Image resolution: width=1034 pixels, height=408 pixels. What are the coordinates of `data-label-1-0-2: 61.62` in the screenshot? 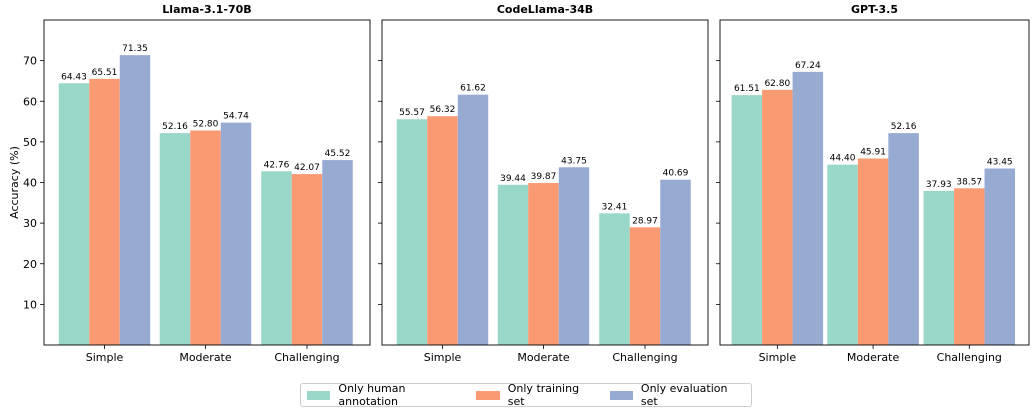 It's located at (473, 89).